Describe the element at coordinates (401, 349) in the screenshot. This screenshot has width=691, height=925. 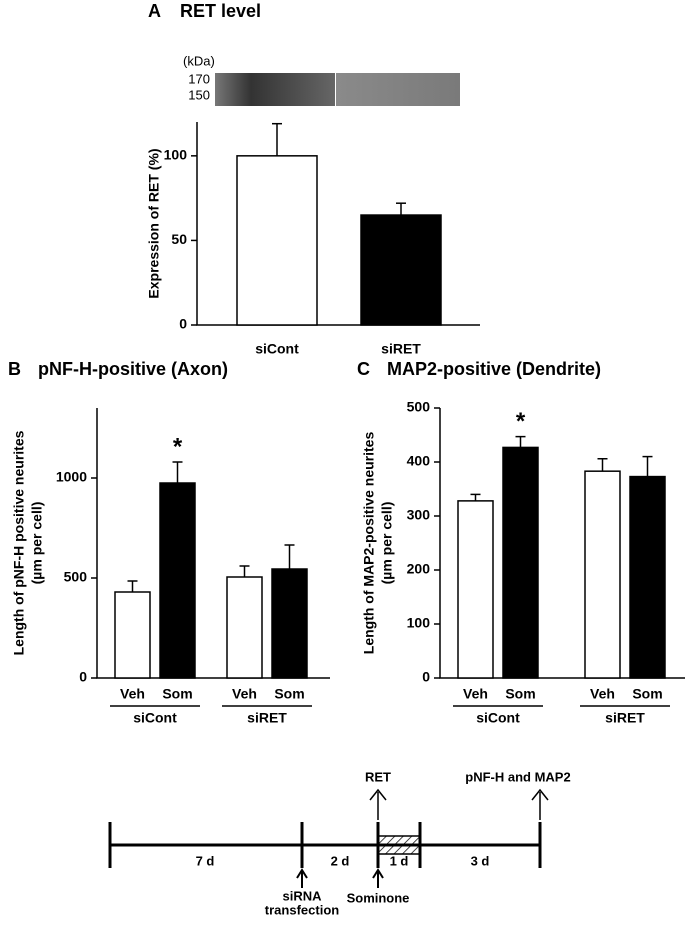
I see `x-tick-label: siRET` at that location.